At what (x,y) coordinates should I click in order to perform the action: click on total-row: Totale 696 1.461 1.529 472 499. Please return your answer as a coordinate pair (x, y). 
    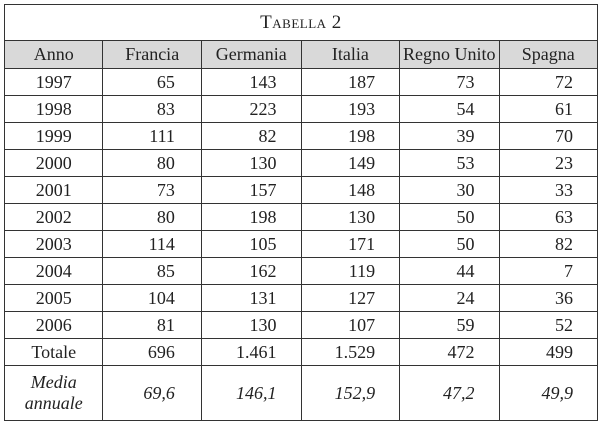
    Looking at the image, I should click on (301, 352).